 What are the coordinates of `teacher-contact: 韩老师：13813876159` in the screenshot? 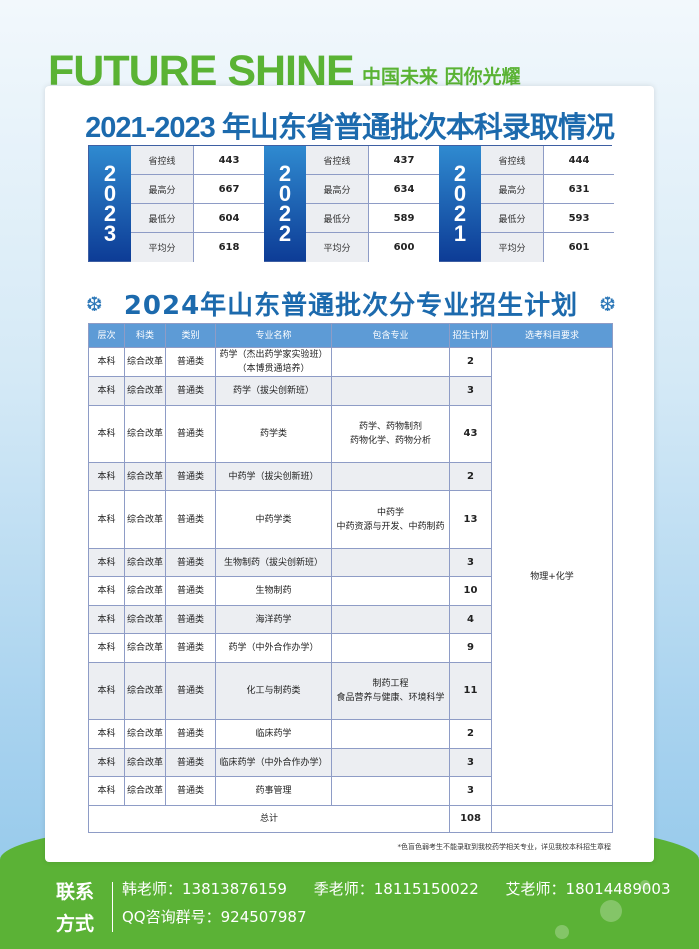 It's located at (204, 889).